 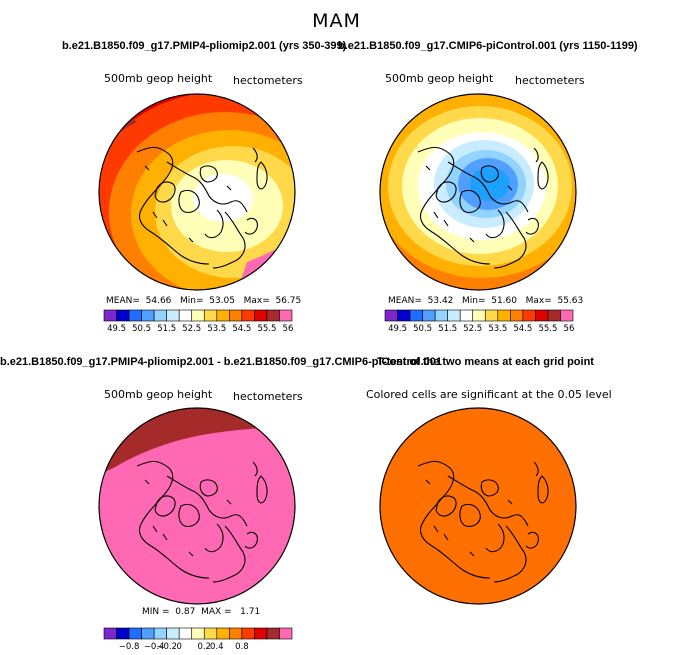 I want to click on colorbar-tick-4: 0, so click(x=178, y=647).